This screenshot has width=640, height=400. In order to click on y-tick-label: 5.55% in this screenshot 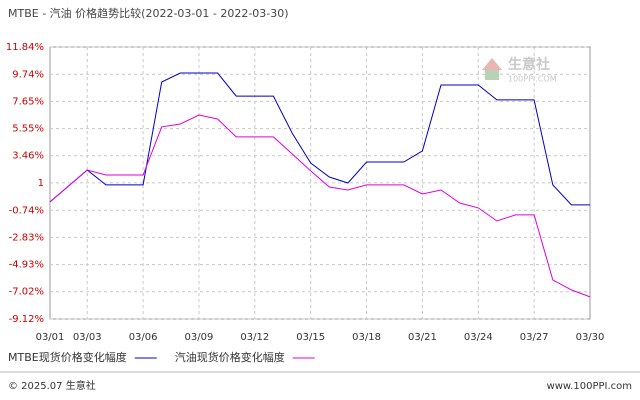, I will do `click(28, 129)`.